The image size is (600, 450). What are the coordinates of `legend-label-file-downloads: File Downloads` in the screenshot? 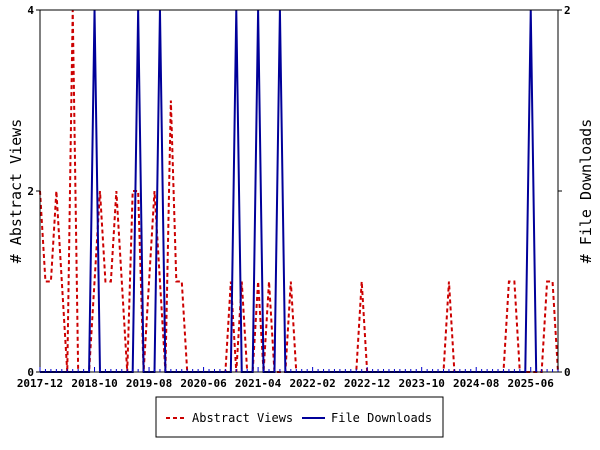 It's located at (381, 418).